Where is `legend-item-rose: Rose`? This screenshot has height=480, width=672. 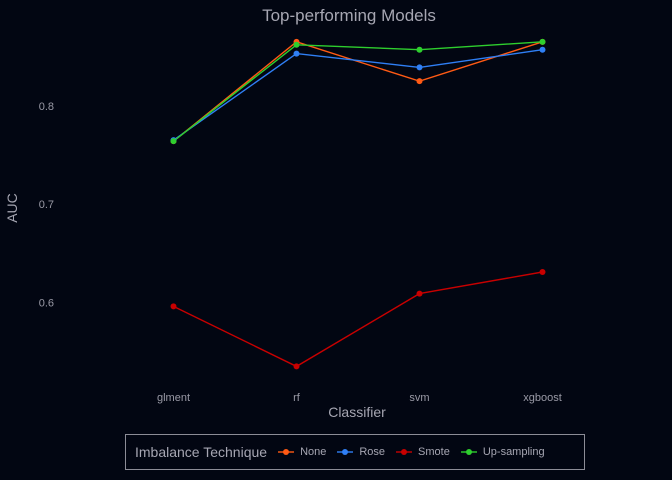 legend-item-rose: Rose is located at coordinates (360, 452).